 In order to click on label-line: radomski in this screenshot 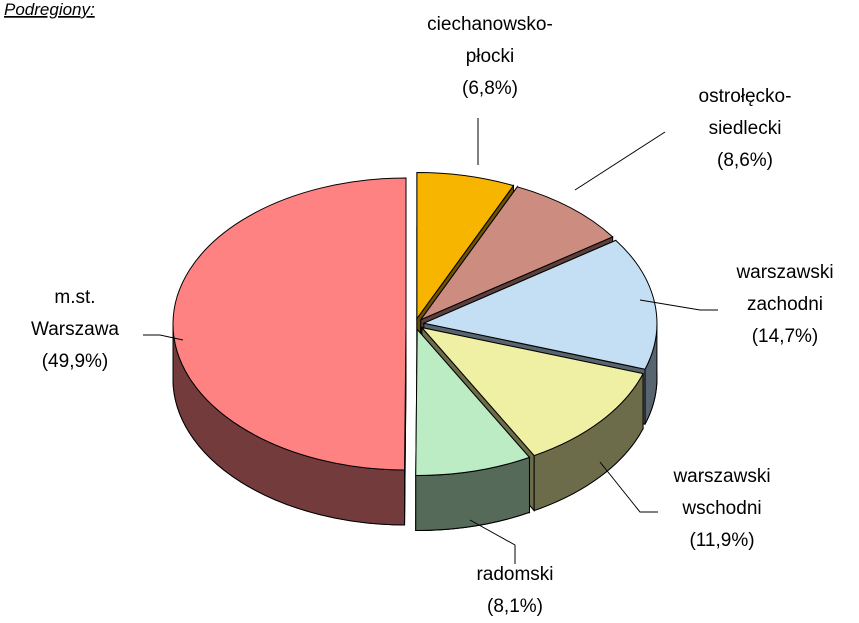, I will do `click(514, 574)`.